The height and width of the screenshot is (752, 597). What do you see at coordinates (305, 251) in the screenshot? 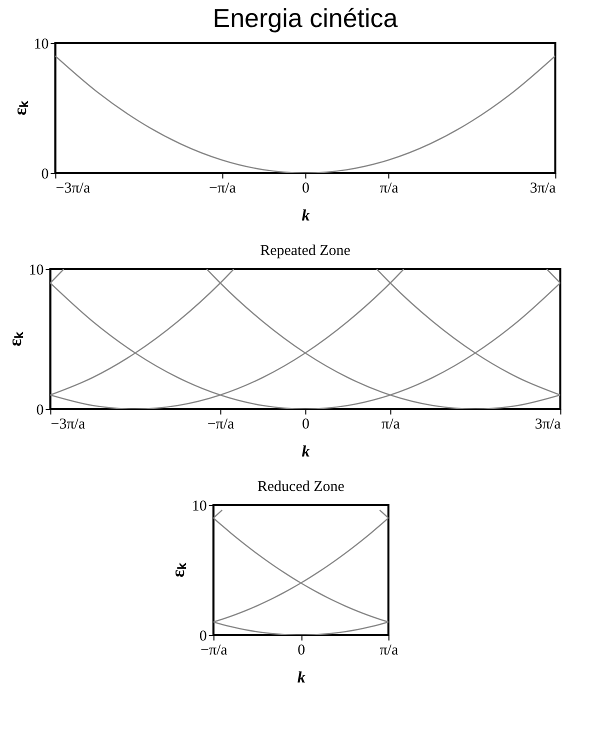
I see `chart-title: Repeated Zone` at bounding box center [305, 251].